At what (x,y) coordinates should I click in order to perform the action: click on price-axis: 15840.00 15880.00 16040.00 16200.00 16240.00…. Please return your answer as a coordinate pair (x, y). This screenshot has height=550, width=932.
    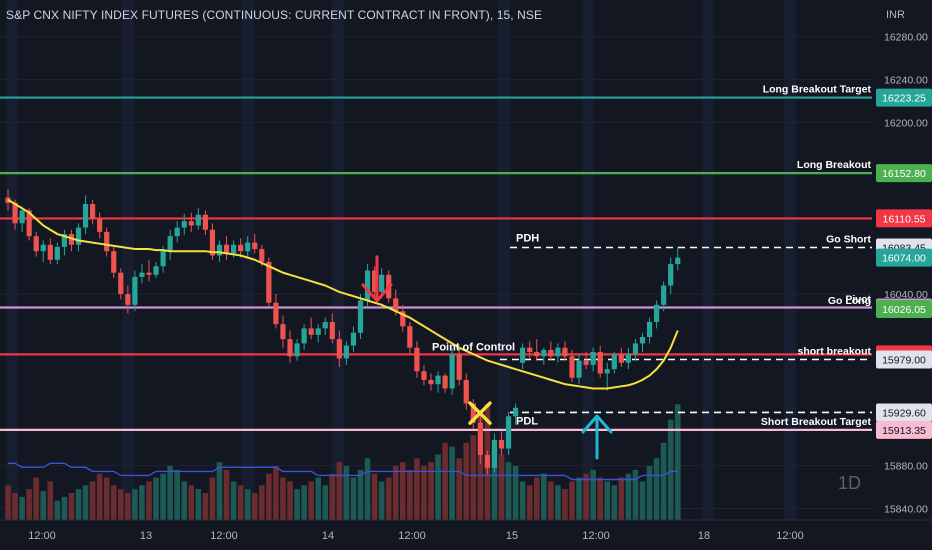
    Looking at the image, I should click on (904, 260).